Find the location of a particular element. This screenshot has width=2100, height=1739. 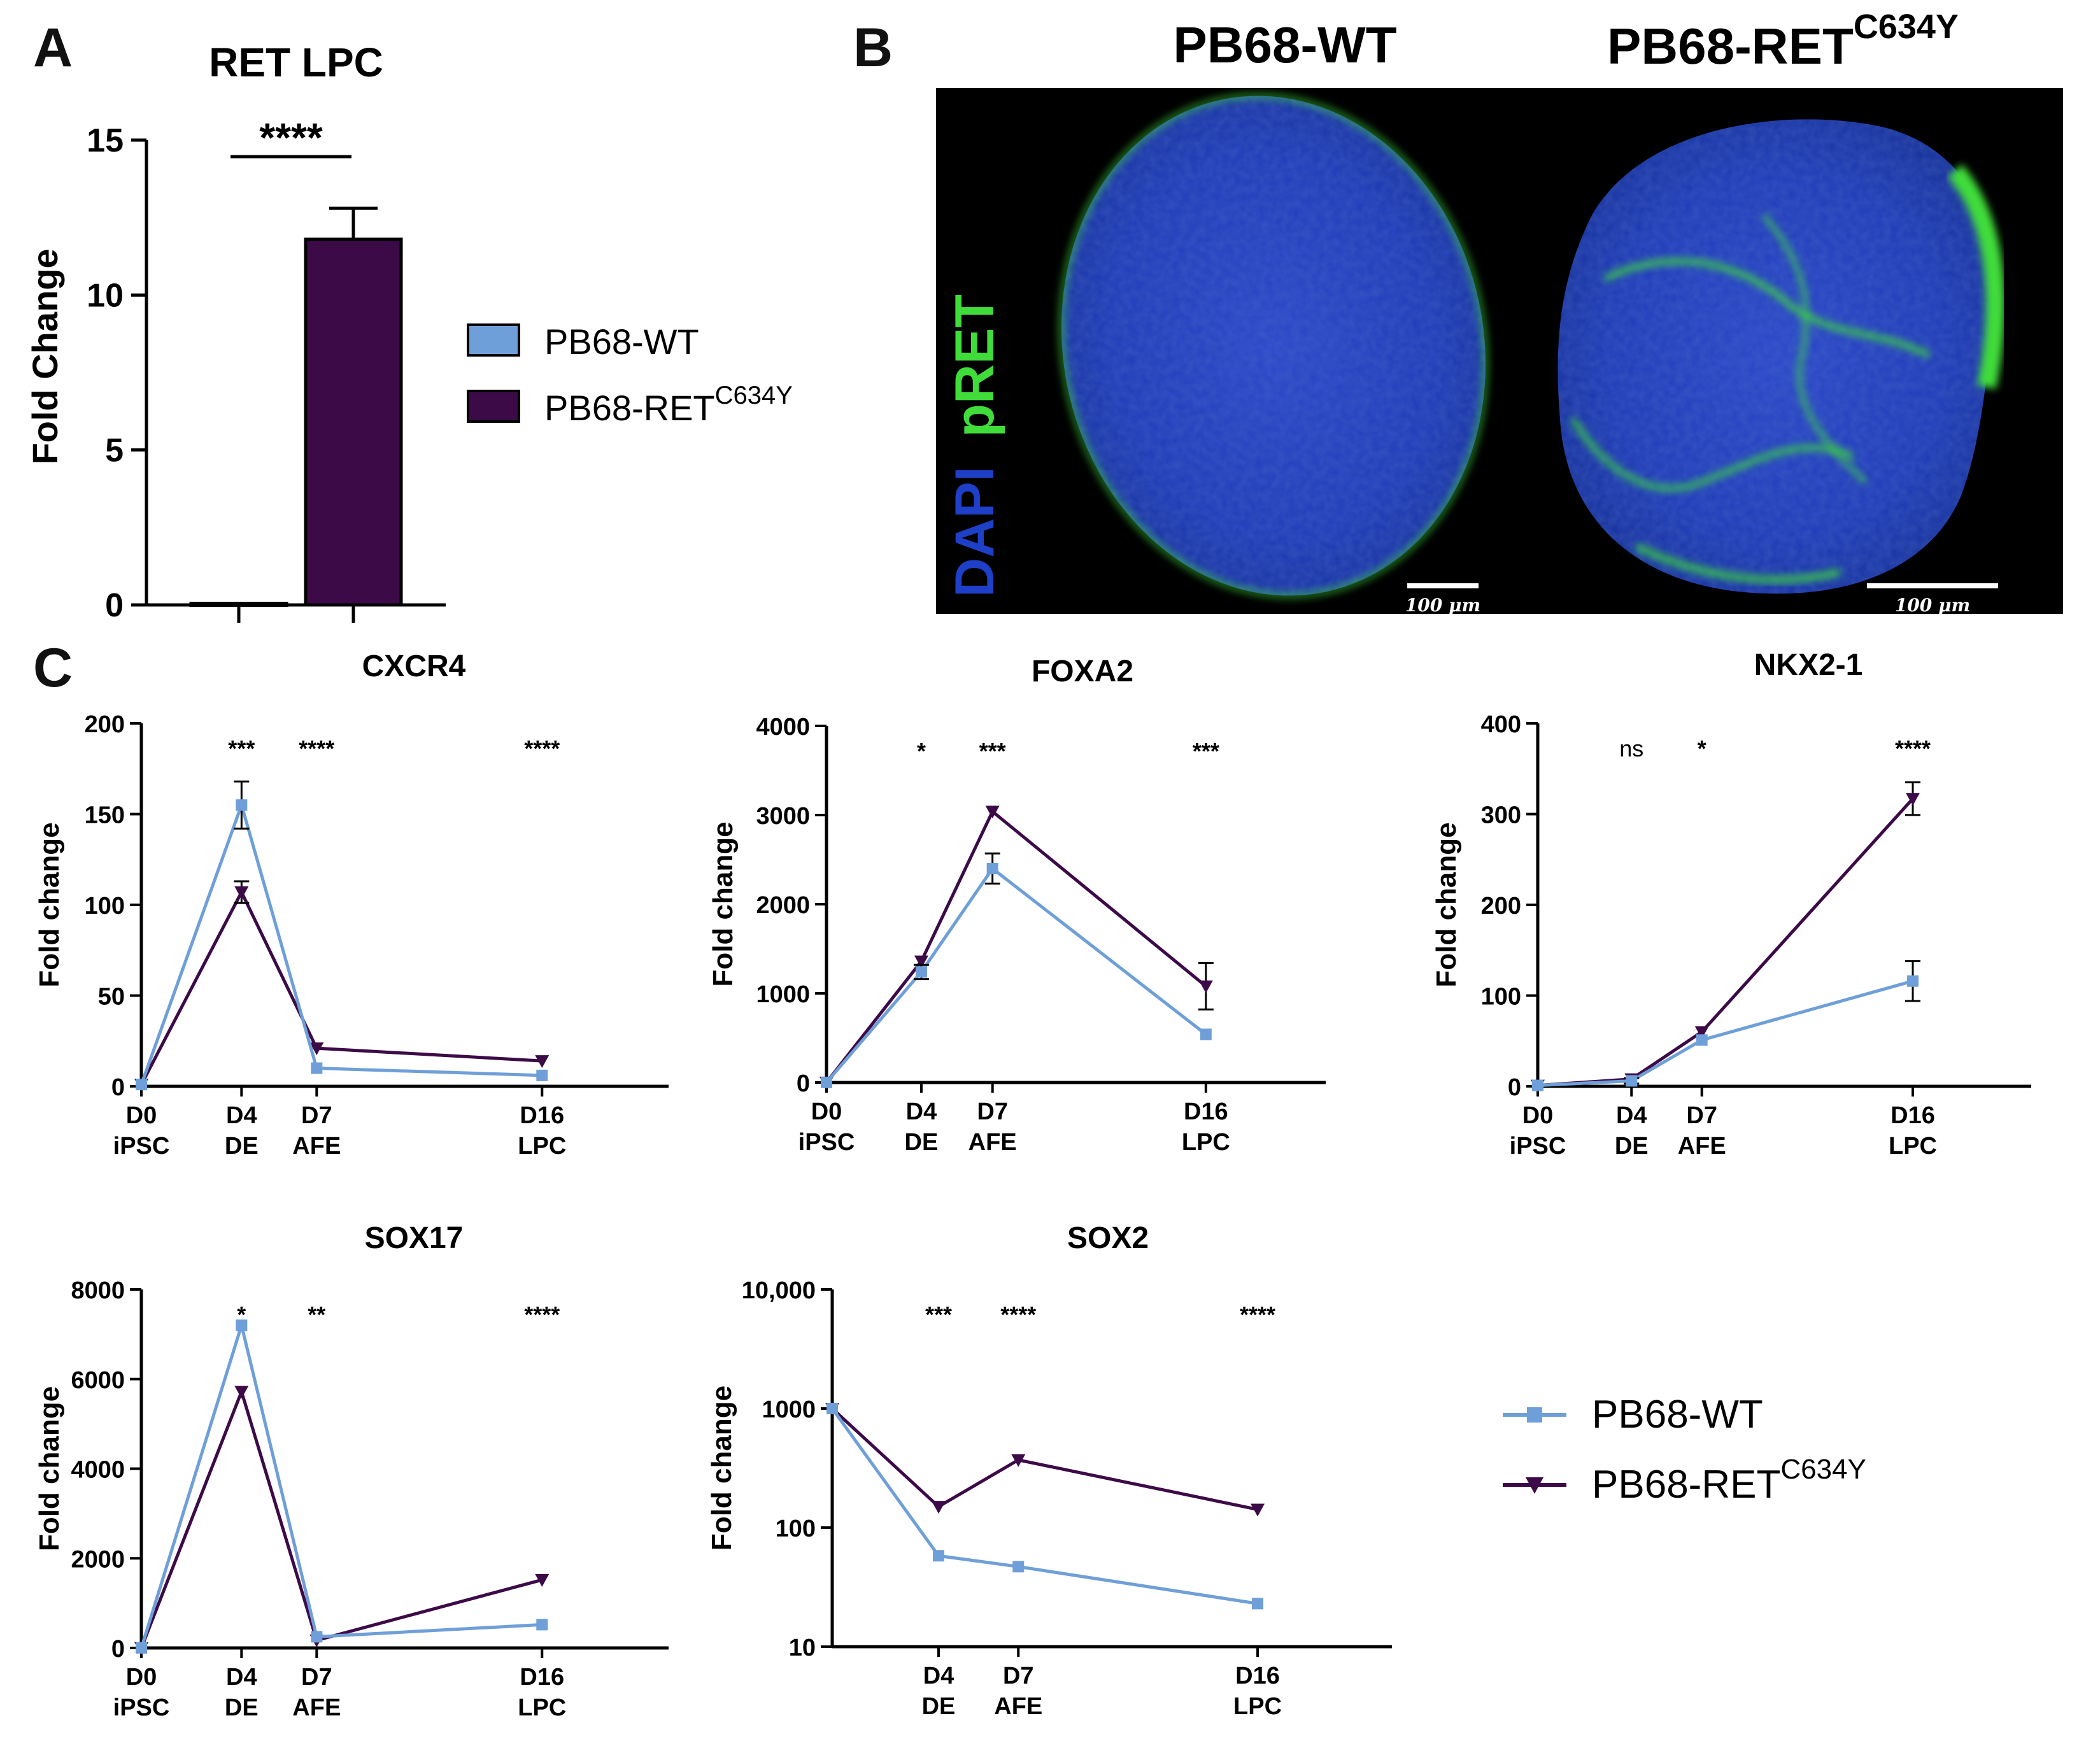

panel-label-b: B is located at coordinates (873, 47).